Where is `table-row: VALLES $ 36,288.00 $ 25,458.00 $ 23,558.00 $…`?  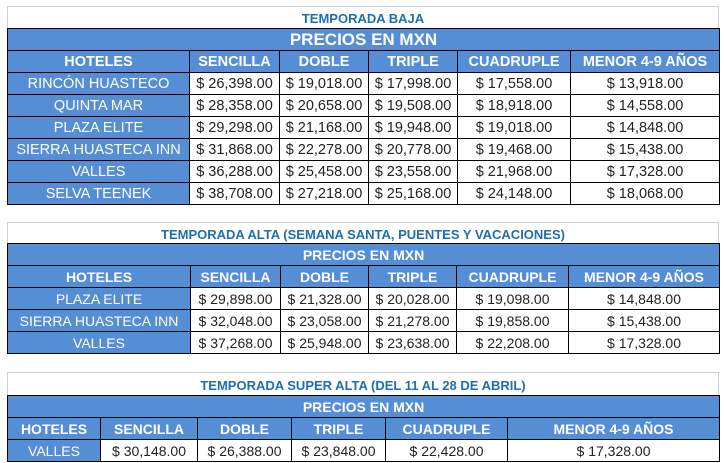
table-row: VALLES $ 36,288.00 $ 25,458.00 $ 23,558.00 $… is located at coordinates (364, 171).